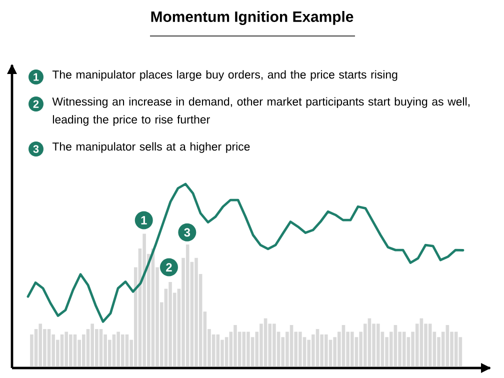 The image size is (504, 378). Describe the element at coordinates (187, 232) in the screenshot. I see `annotation: 3` at that location.